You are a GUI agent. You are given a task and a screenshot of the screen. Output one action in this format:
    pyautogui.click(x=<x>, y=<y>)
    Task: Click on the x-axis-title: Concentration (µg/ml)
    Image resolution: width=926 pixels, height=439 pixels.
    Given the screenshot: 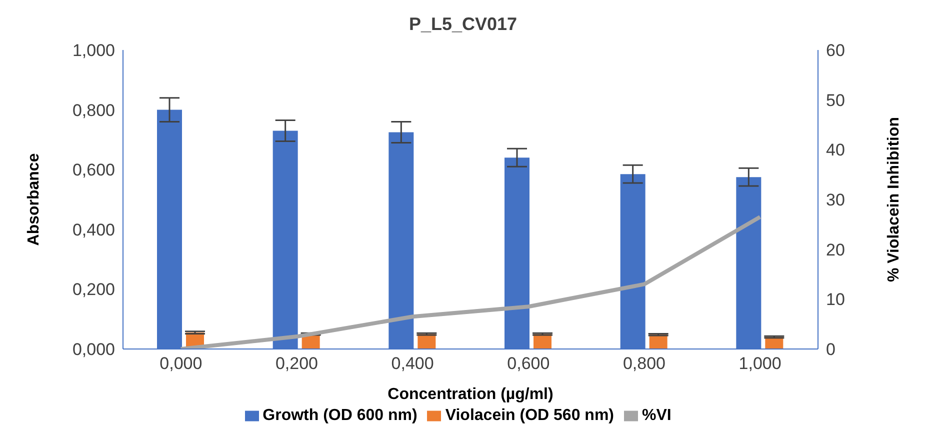 What is the action you would take?
    pyautogui.click(x=471, y=394)
    